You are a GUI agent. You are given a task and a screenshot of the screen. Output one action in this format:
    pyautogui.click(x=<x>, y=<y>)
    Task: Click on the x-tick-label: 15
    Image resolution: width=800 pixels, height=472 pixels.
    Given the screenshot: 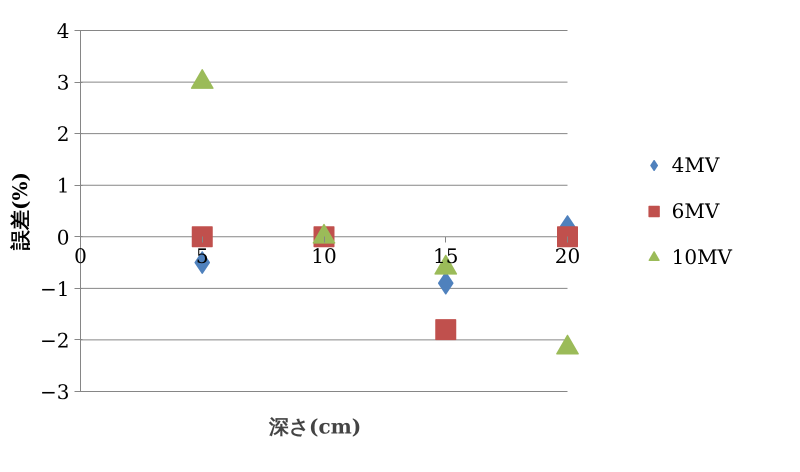 What is the action you would take?
    pyautogui.click(x=445, y=256)
    